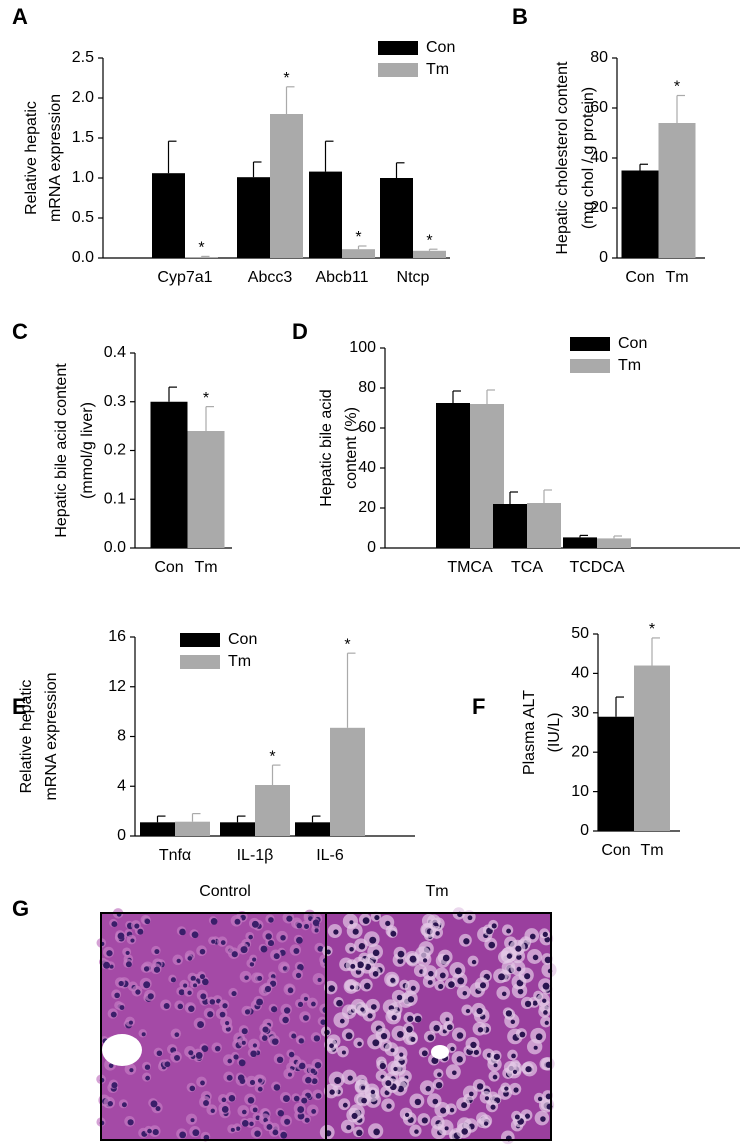 Image resolution: width=747 pixels, height=1146 pixels. Describe the element at coordinates (562, 158) in the screenshot. I see `y-axis-label: Hepatic cholesterol content` at that location.